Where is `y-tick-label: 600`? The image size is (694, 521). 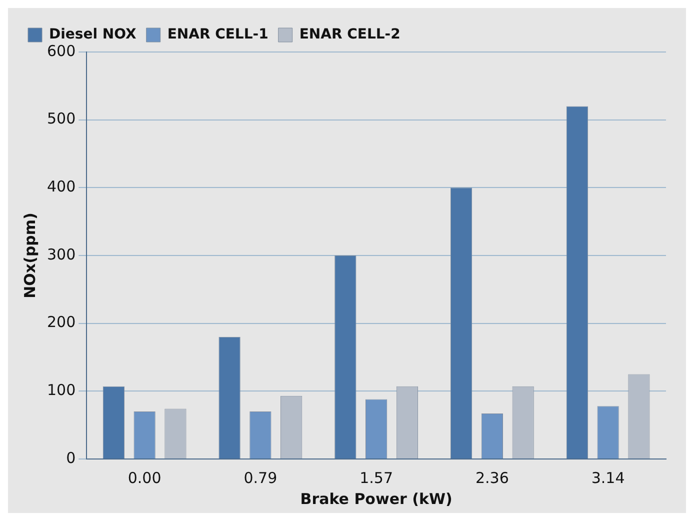 y-tick-label: 600 is located at coordinates (61, 51).